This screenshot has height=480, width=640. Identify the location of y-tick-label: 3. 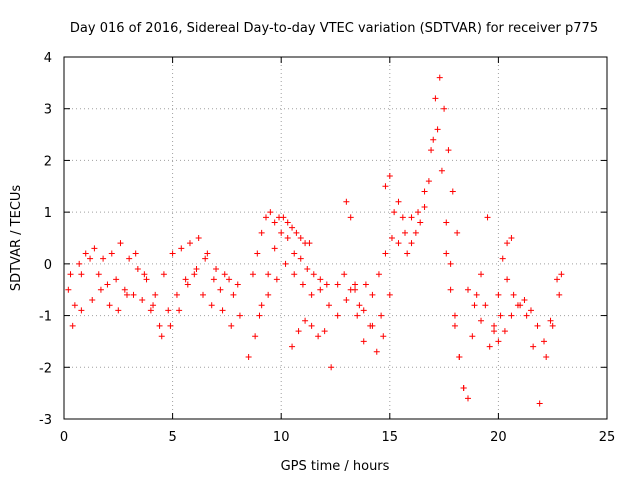
(48, 110).